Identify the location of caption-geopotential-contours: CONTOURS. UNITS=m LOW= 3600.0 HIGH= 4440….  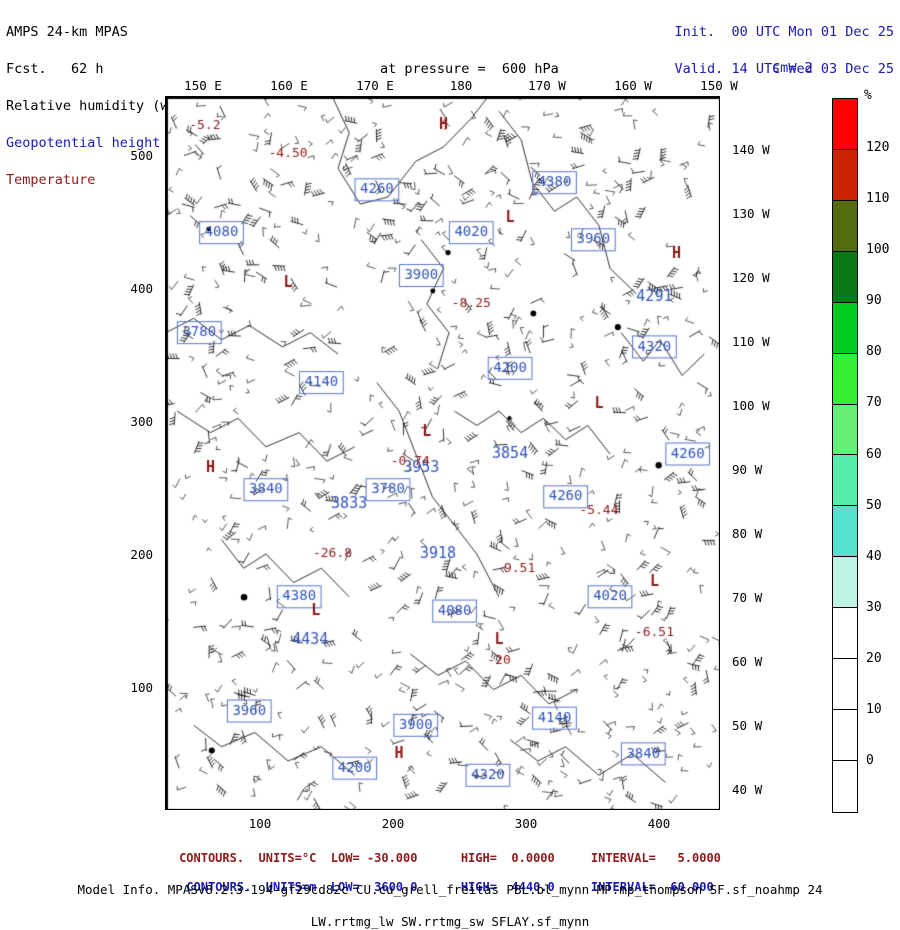
(450, 886).